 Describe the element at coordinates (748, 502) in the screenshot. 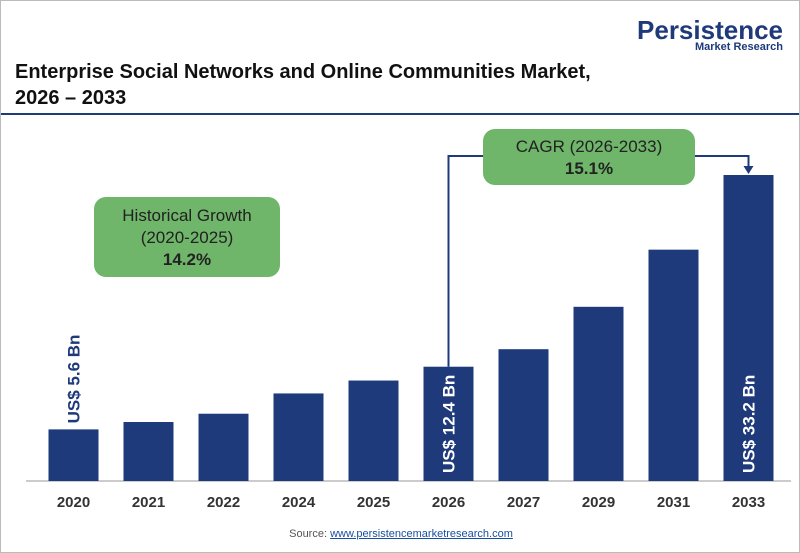

I see `x-tick-label: 2033` at that location.